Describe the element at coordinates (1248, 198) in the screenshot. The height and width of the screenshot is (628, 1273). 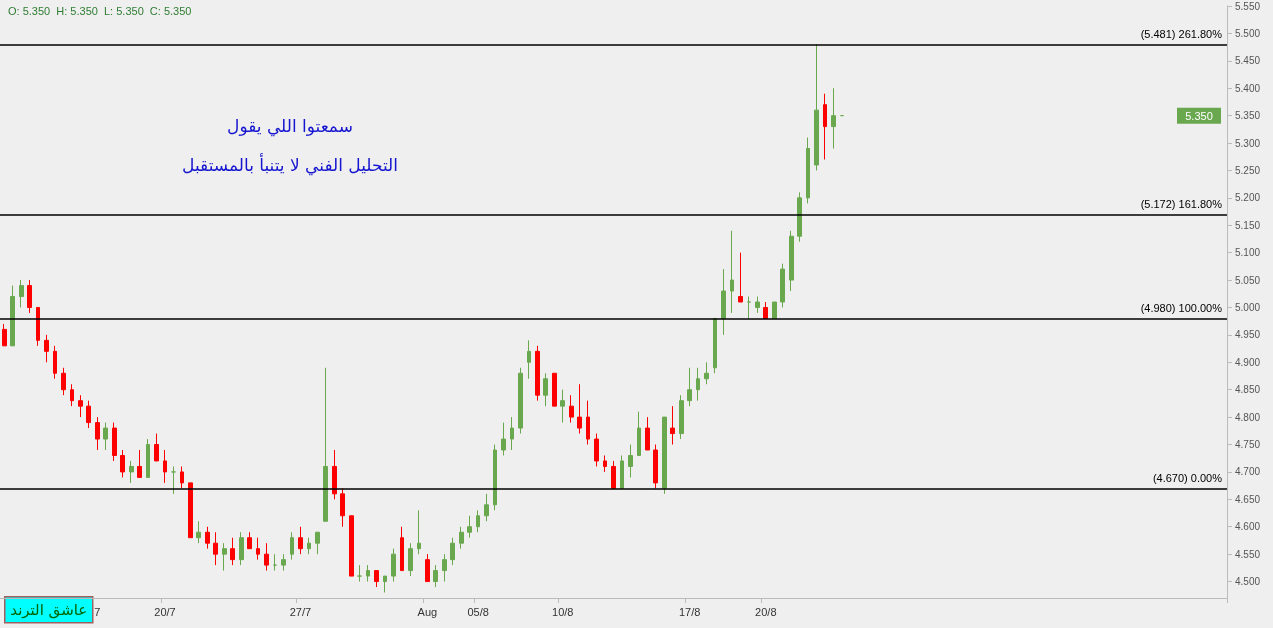
I see `y-tick-label: 5.200` at that location.